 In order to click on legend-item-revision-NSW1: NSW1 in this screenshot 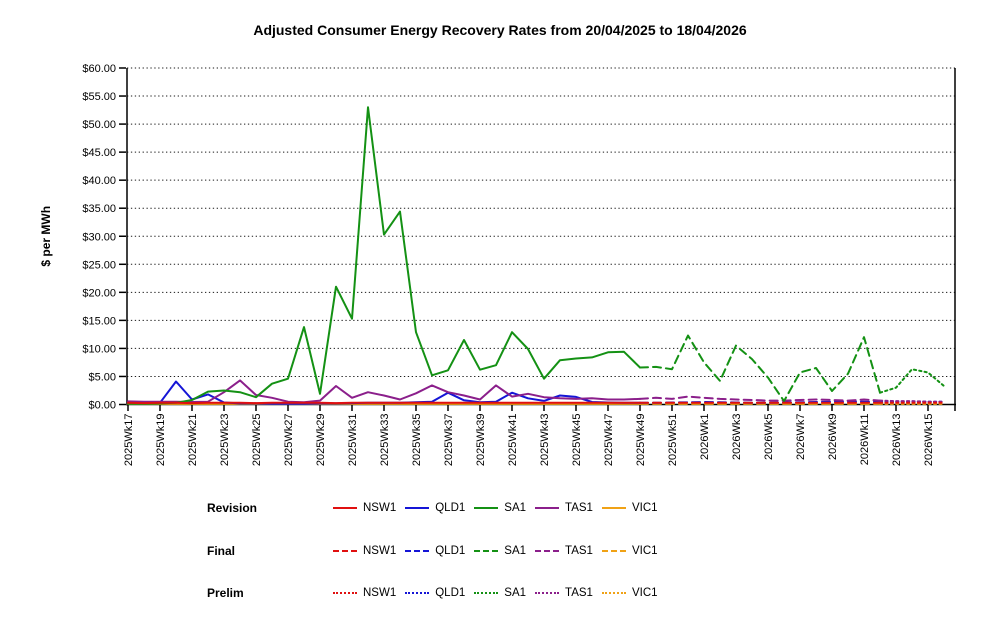, I will do `click(364, 508)`.